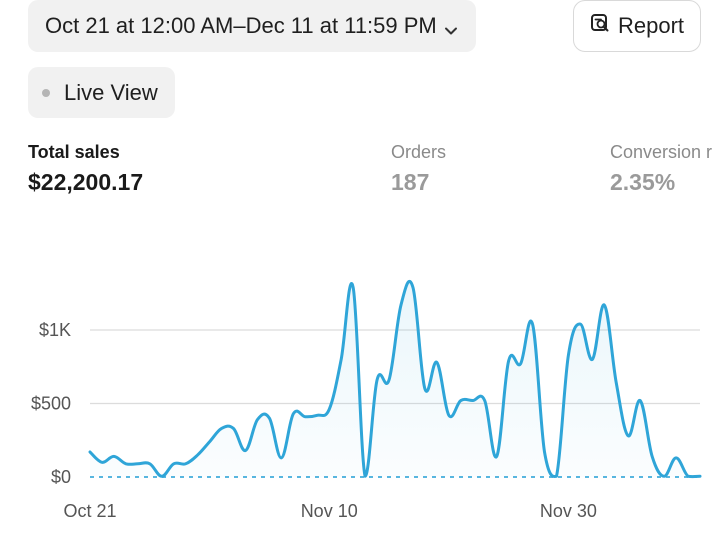 This screenshot has height=559, width=720. I want to click on x-axis-labels: Oct 21 Nov 10 Nov 30, so click(329, 511).